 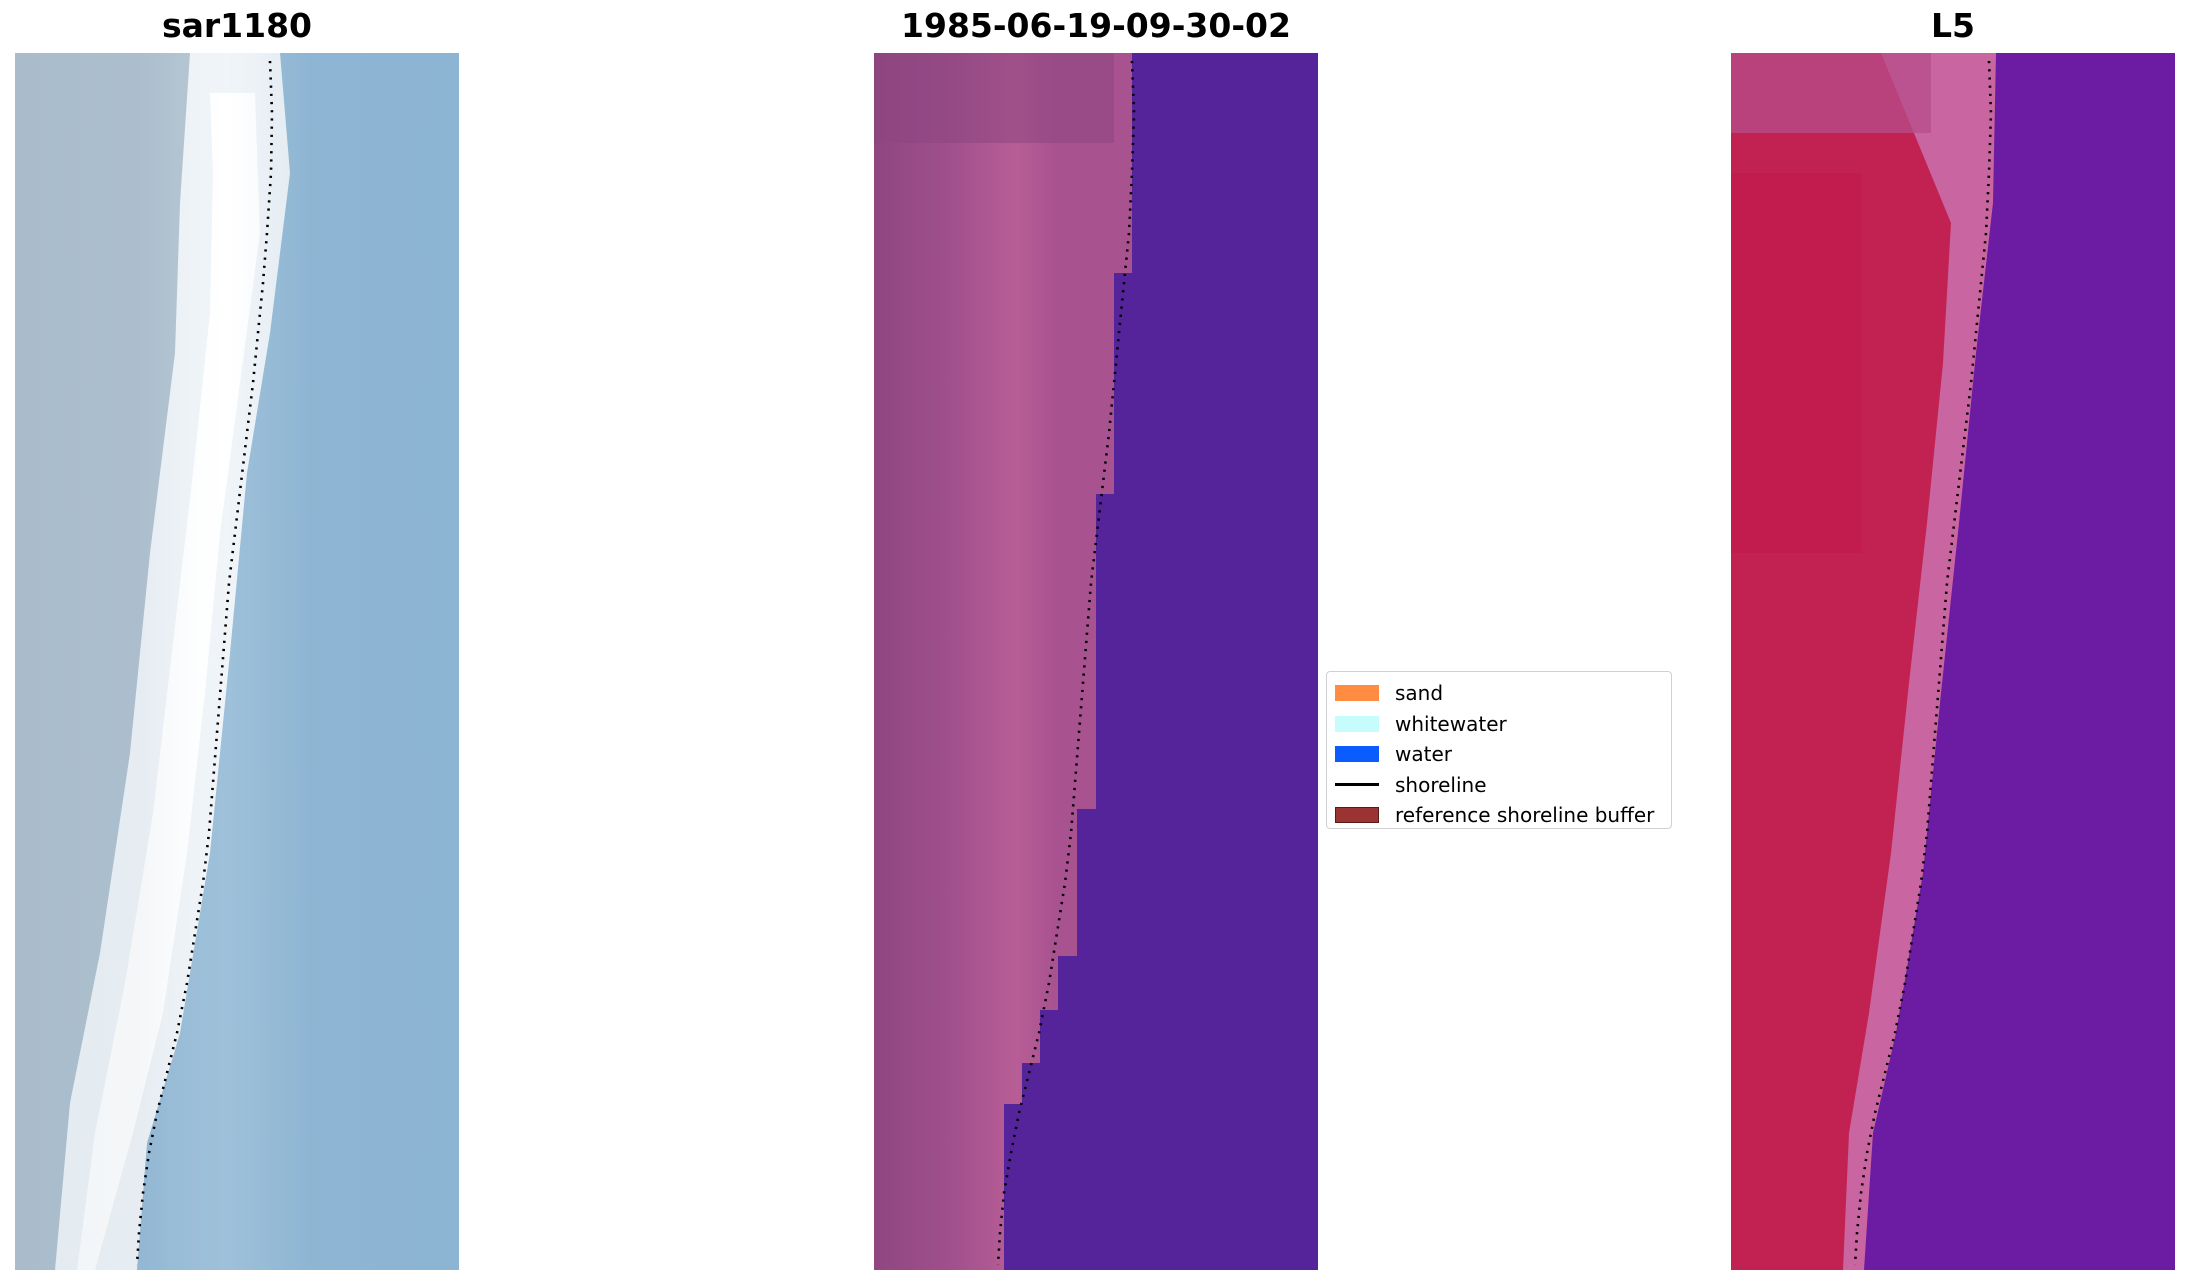 What do you see at coordinates (1441, 784) in the screenshot?
I see `legend-label: shoreline` at bounding box center [1441, 784].